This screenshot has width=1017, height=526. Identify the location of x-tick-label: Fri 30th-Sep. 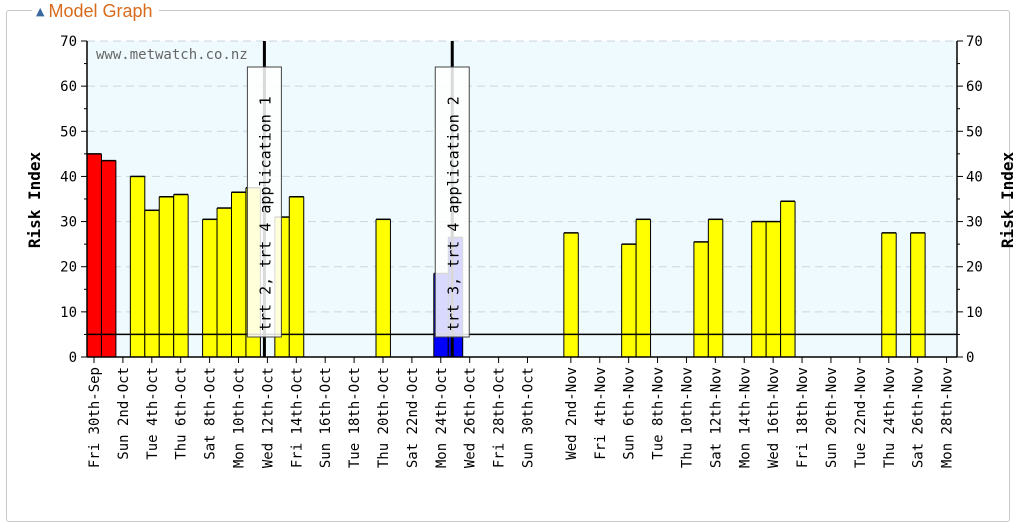
(95, 417).